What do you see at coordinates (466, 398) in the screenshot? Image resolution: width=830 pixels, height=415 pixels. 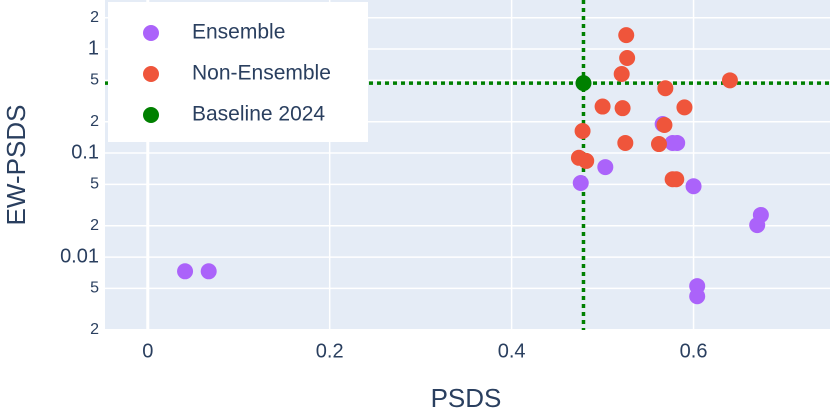 I see `x-axis-label: PSDS` at bounding box center [466, 398].